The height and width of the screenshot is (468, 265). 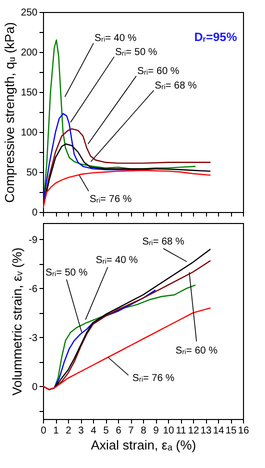 What do you see at coordinates (33, 338) in the screenshot?
I see `y-tick-label: -3` at bounding box center [33, 338].